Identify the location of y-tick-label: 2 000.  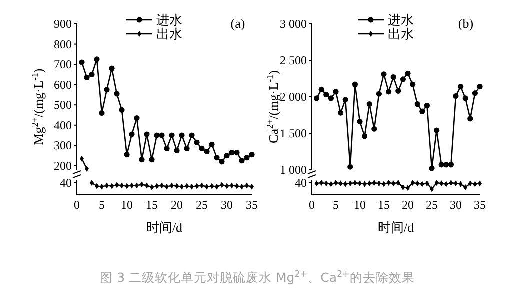
(293, 97).